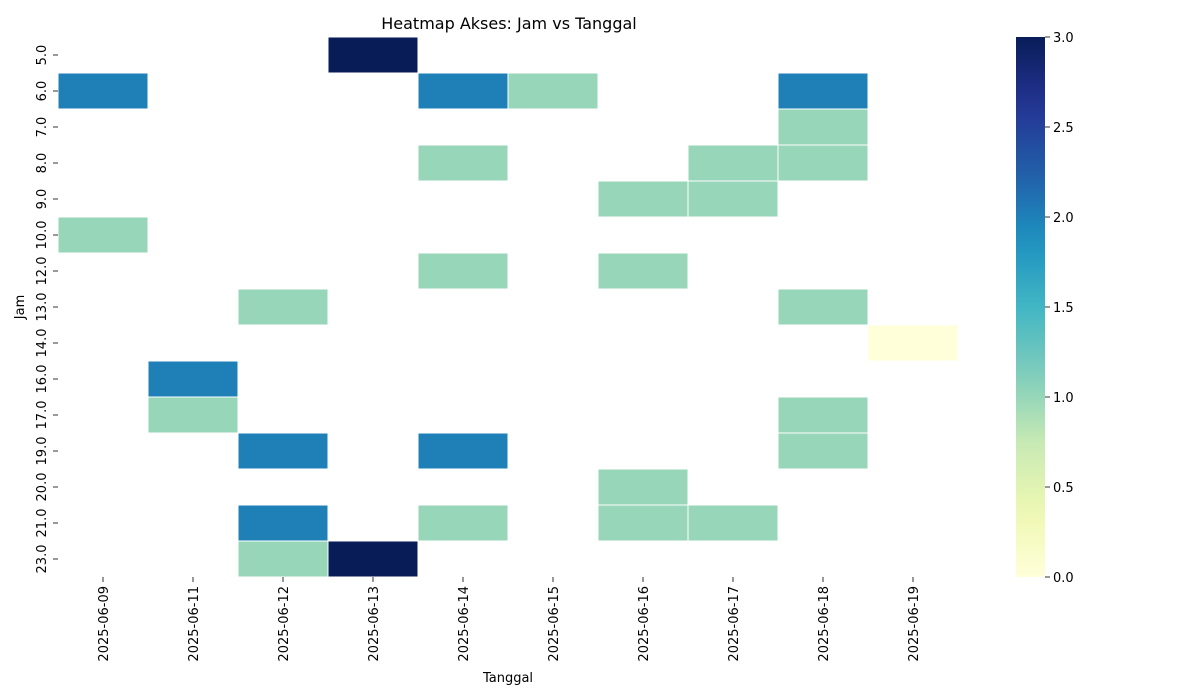 Image resolution: width=1200 pixels, height=700 pixels. Describe the element at coordinates (42, 451) in the screenshot. I see `y-tick-label: 19.0` at that location.